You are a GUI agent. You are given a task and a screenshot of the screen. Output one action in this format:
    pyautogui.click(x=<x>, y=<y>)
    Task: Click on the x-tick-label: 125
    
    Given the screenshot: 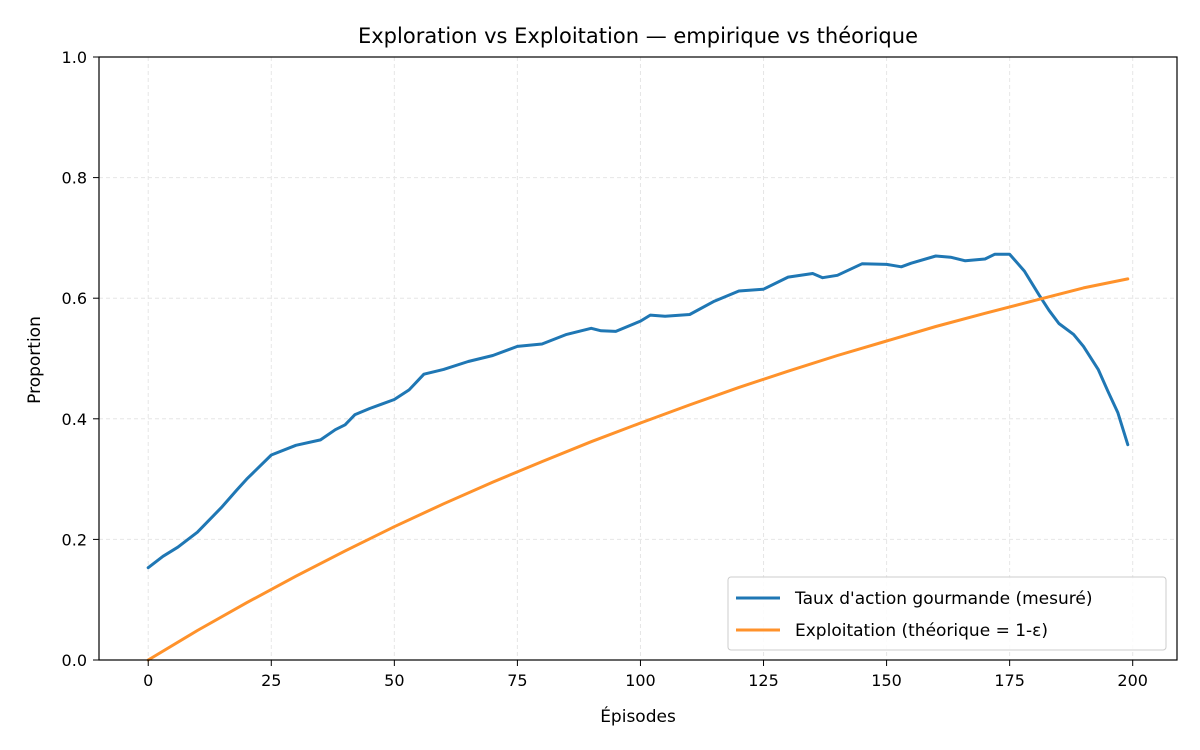 What is the action you would take?
    pyautogui.click(x=763, y=680)
    